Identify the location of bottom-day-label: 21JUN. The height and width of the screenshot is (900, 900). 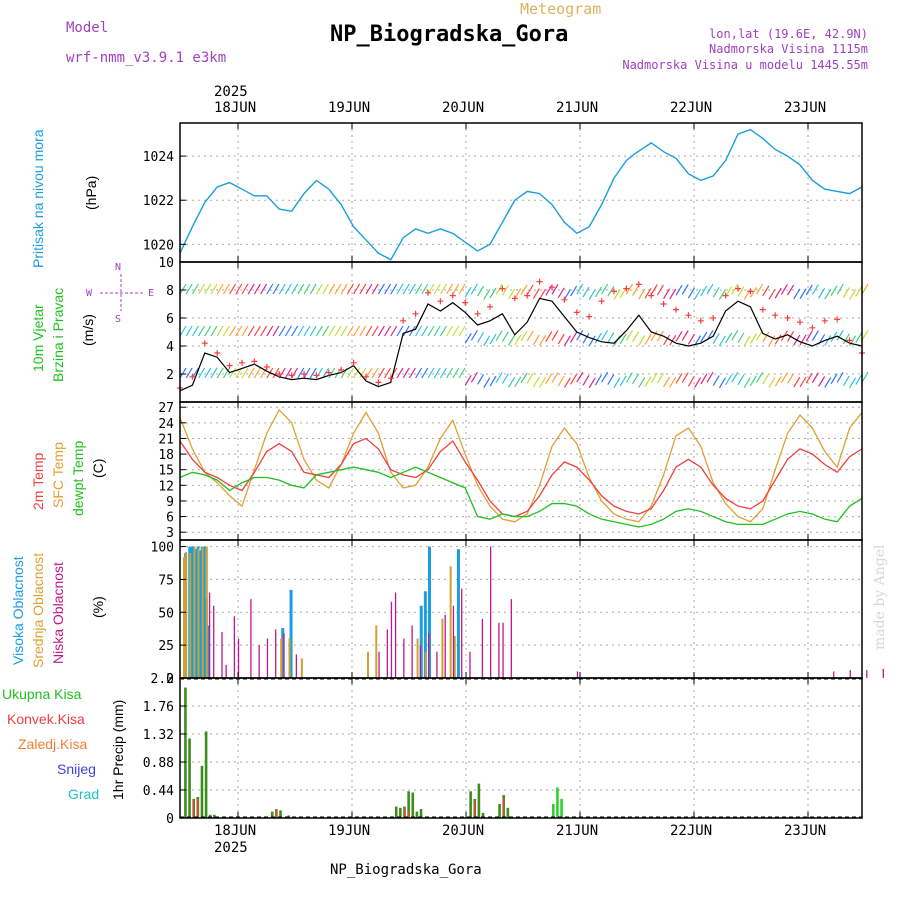
(577, 831).